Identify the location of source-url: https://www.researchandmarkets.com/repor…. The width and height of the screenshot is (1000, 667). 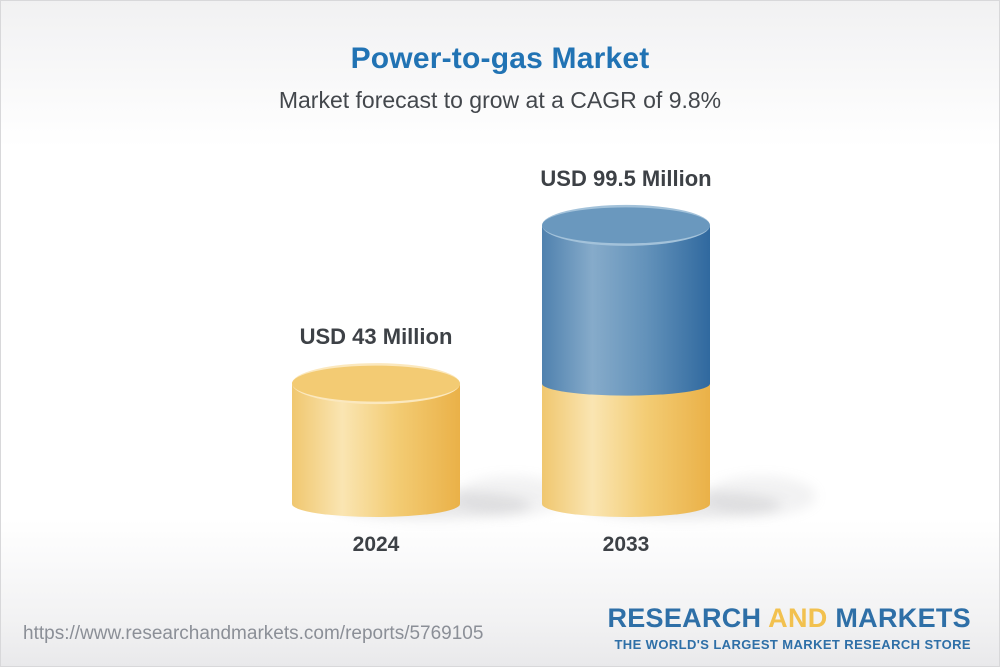
(253, 633).